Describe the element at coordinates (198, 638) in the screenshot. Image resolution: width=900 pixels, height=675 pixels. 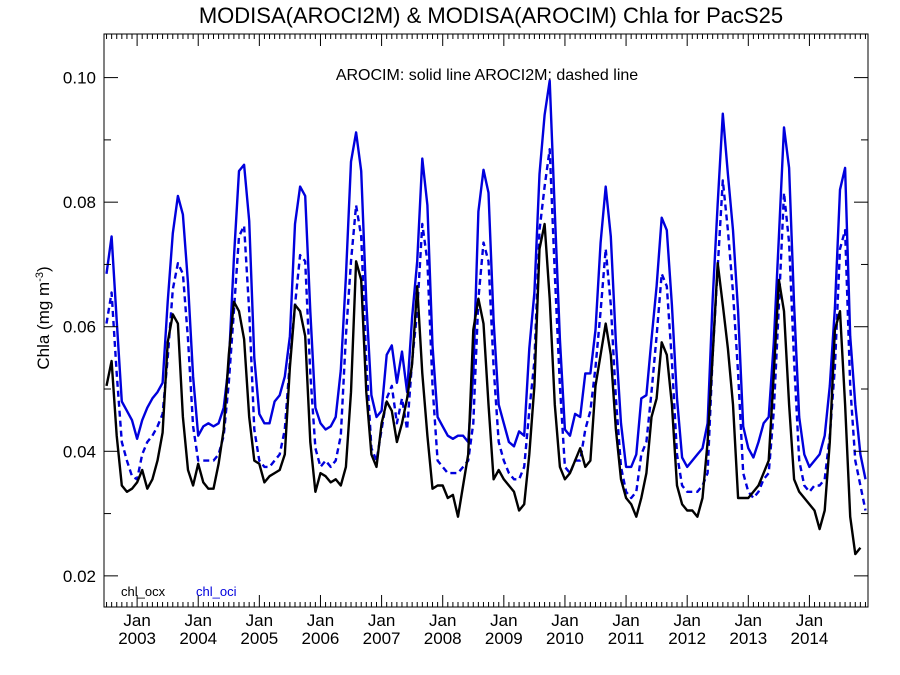
I see `xtick-year-label: 2004` at that location.